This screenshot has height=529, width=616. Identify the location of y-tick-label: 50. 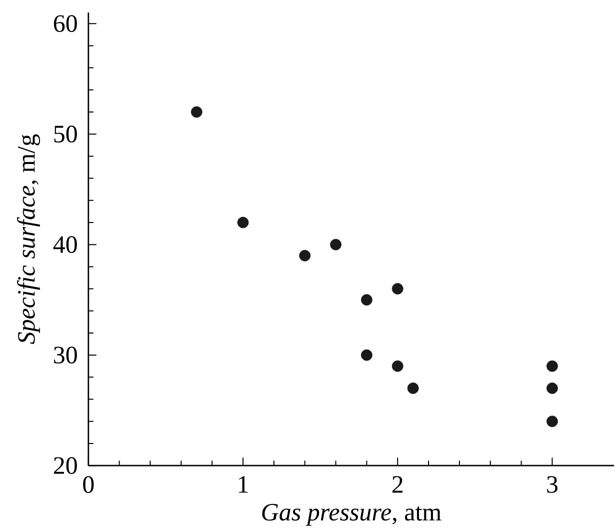
(65, 134).